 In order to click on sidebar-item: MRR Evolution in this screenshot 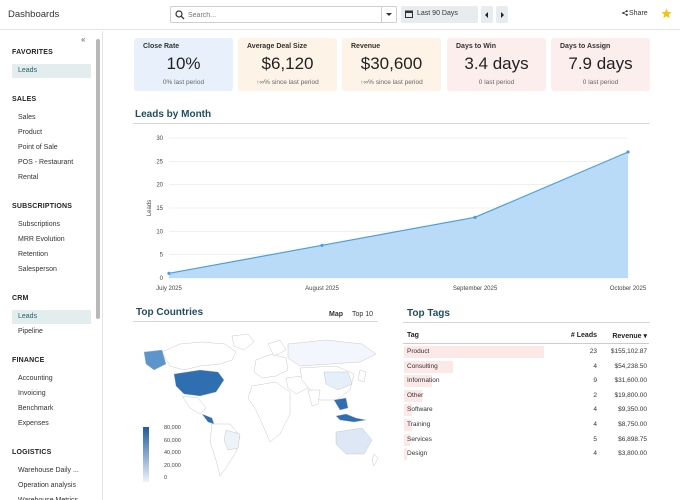, I will do `click(41, 239)`.